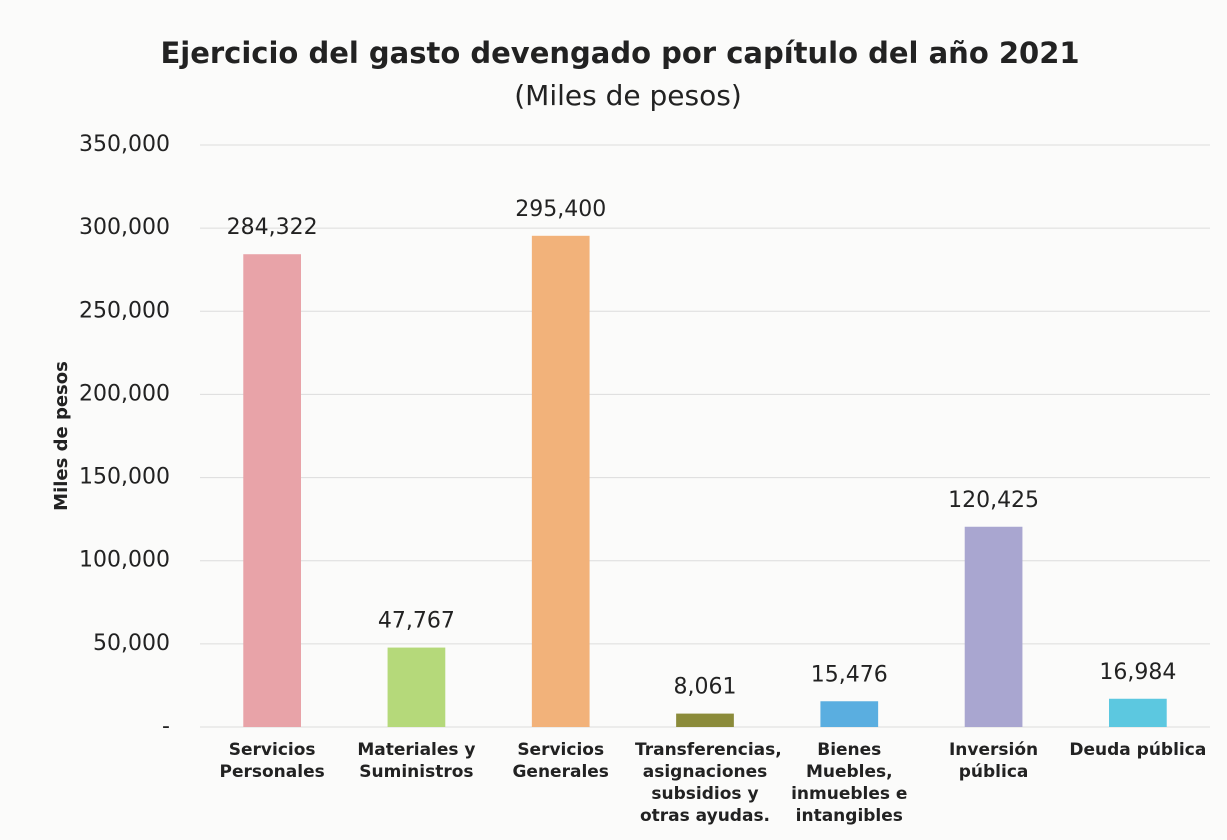 The width and height of the screenshot is (1227, 840). Describe the element at coordinates (1137, 672) in the screenshot. I see `data-label: 16,984` at that location.